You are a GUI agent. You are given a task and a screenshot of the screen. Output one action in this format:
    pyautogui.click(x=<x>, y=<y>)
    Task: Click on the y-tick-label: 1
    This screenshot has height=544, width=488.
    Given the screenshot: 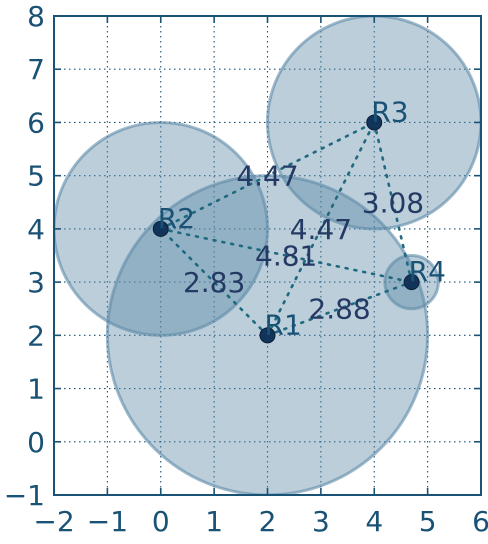 What is the action you would take?
    pyautogui.click(x=36, y=389)
    